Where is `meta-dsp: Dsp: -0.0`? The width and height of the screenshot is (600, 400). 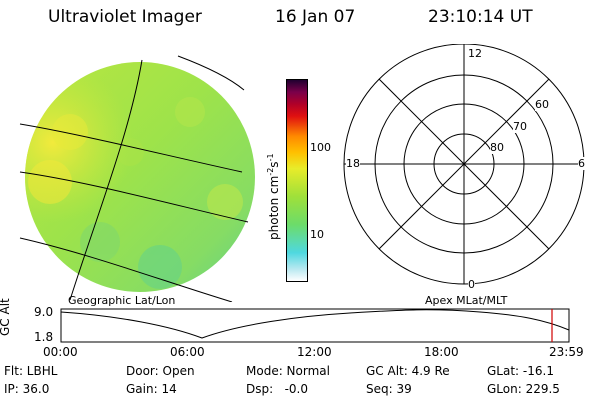 meta-dsp: Dsp: -0.0 is located at coordinates (277, 389).